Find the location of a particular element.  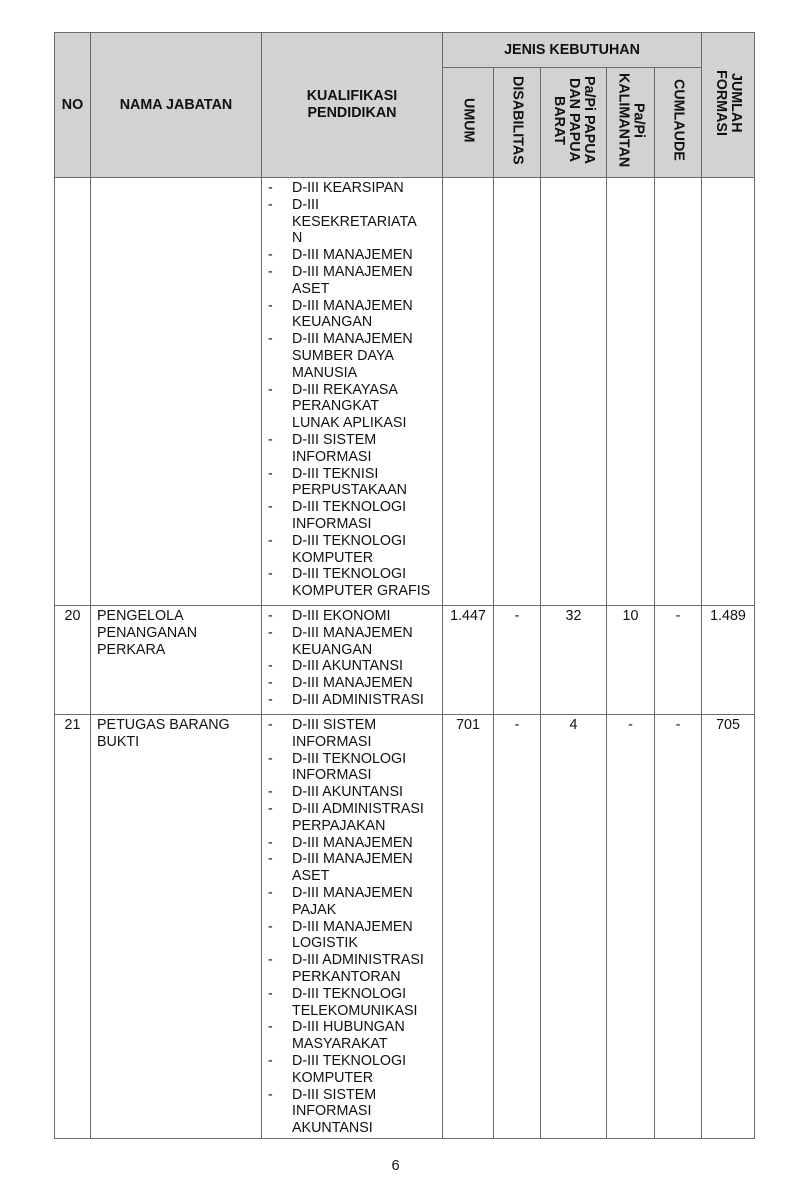

header-kalimantan-label: Pa/Pi KALIMANTAN is located at coordinates (631, 120).